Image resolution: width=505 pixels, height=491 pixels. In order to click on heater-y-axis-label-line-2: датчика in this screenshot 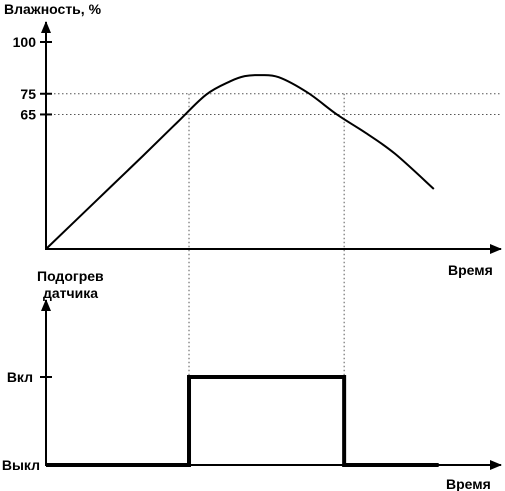, I will do `click(70, 293)`.